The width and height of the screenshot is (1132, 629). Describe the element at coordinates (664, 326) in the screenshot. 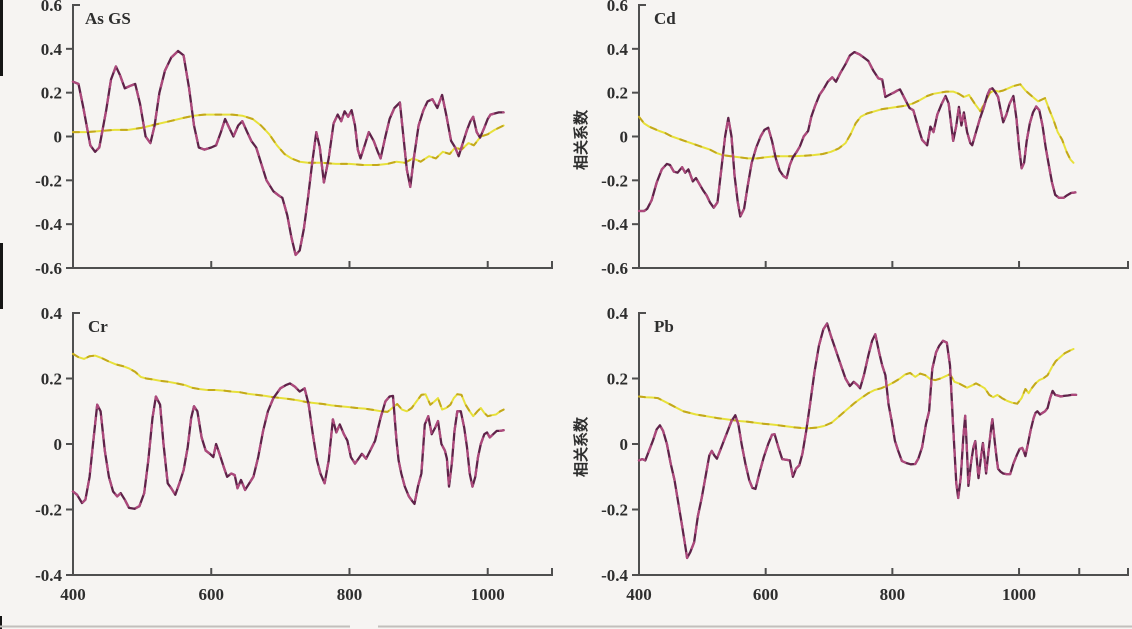

I see `panel-title: Pb` at that location.